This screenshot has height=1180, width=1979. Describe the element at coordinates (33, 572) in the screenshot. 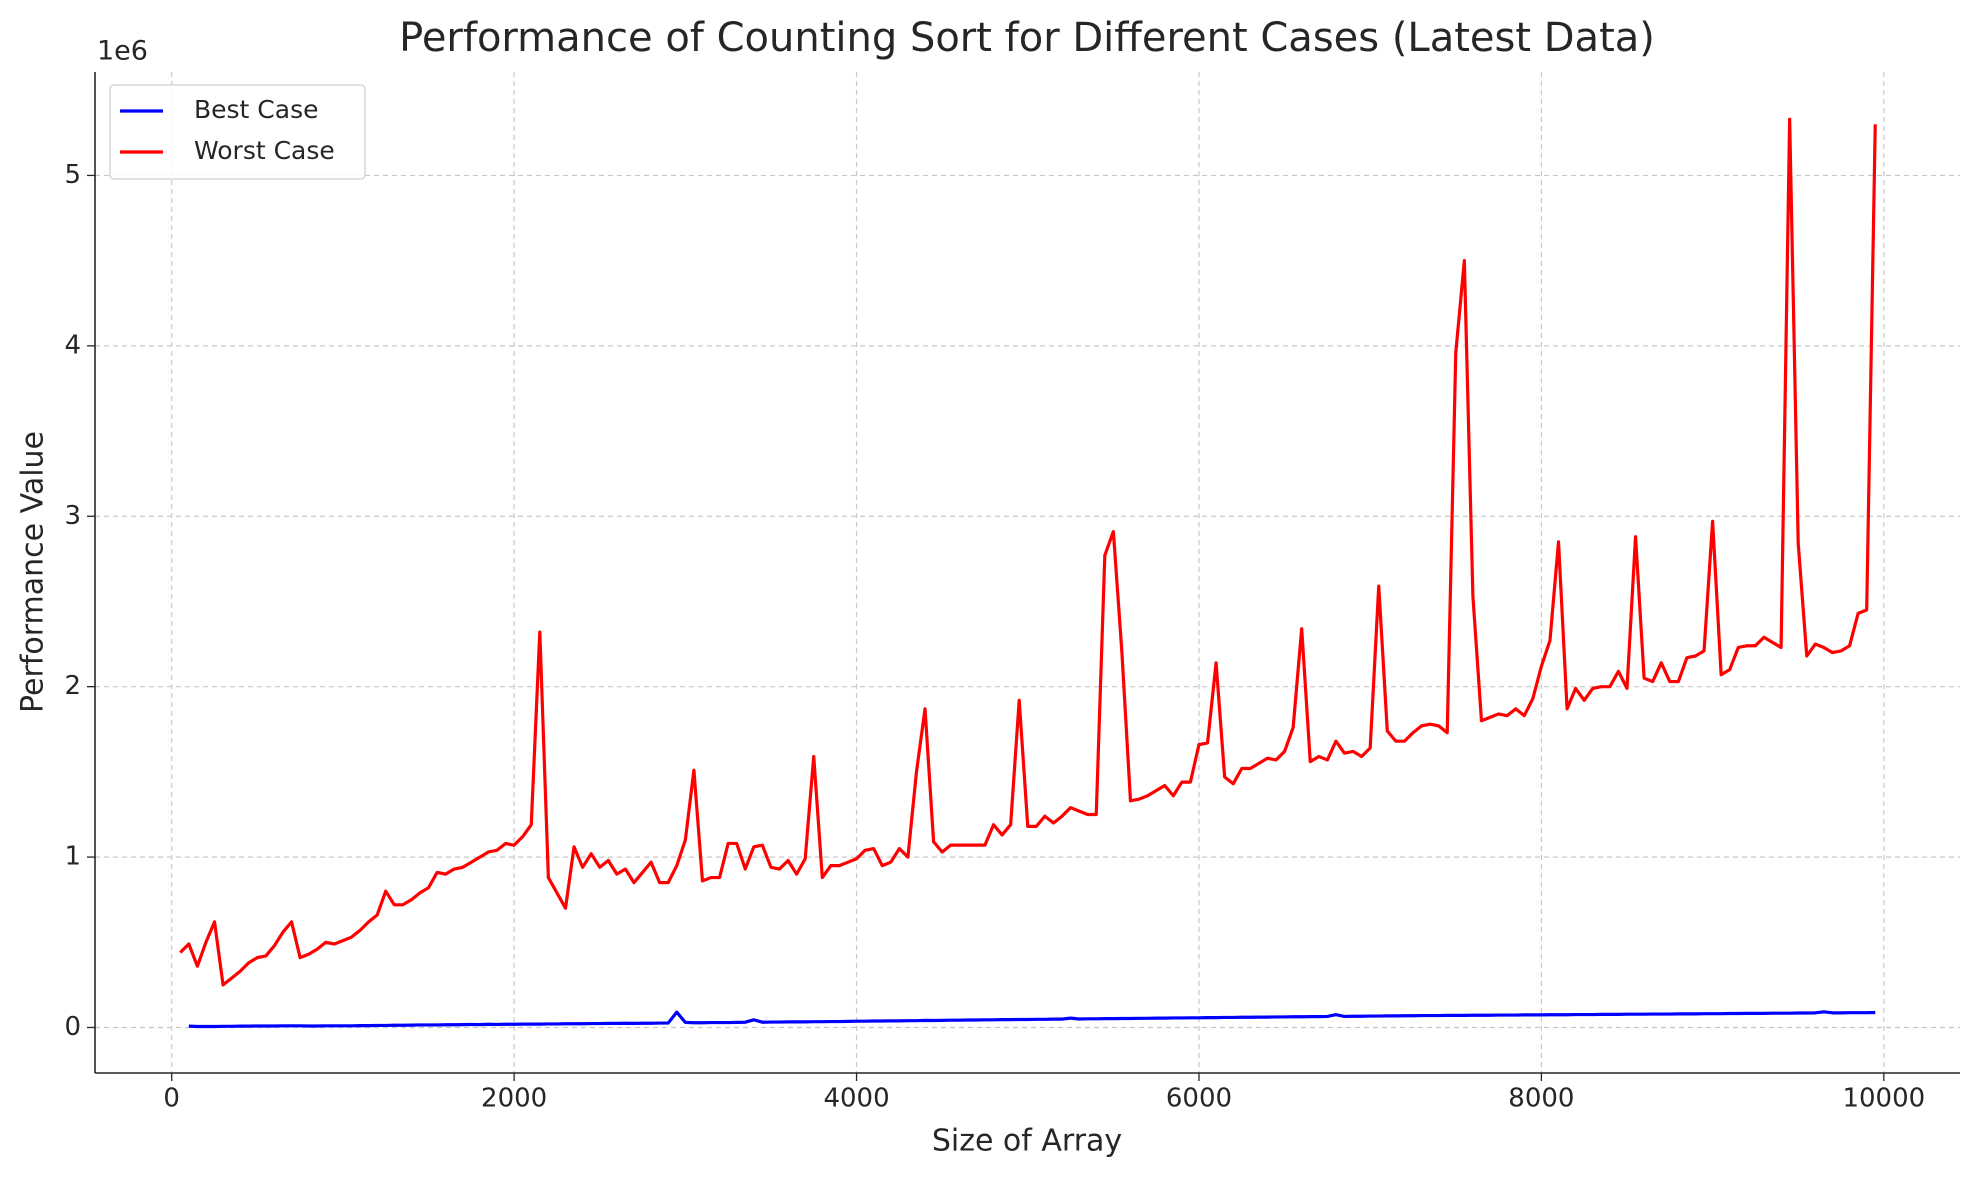

I see `y-axis-label: Performance Value` at that location.